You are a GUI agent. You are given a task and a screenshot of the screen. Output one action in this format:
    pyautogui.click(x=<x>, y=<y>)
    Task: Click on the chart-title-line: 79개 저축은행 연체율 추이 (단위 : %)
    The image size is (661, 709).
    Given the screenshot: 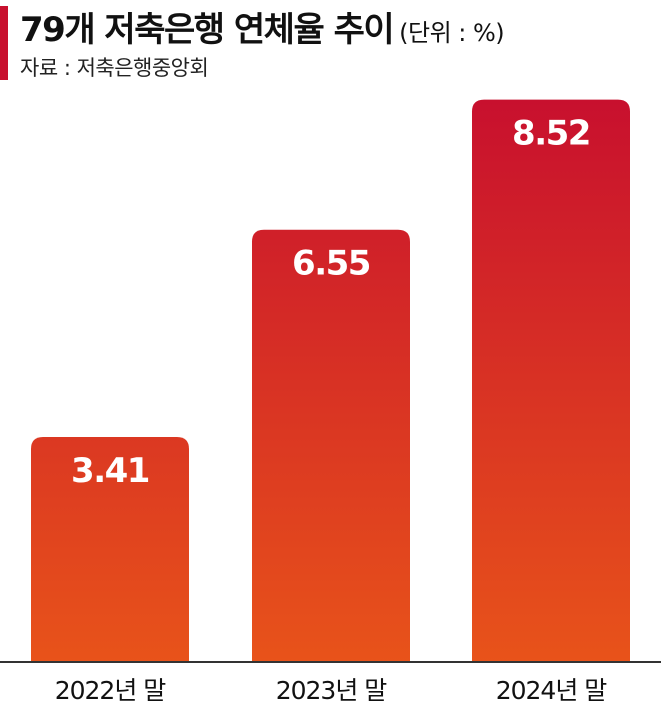 What is the action you would take?
    pyautogui.click(x=262, y=26)
    